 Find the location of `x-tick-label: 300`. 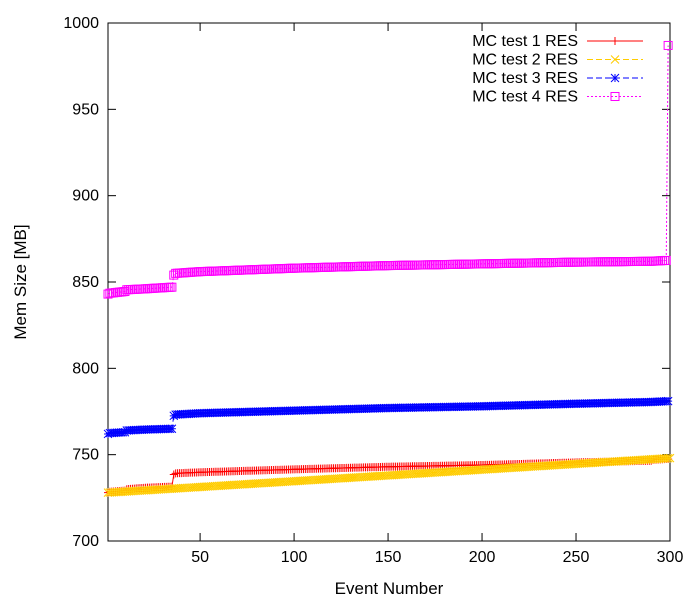

x-tick-label: 300 is located at coordinates (670, 557).